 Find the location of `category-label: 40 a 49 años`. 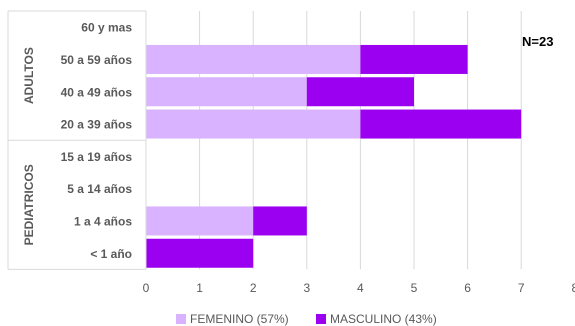

category-label: 40 a 49 años is located at coordinates (97, 92).